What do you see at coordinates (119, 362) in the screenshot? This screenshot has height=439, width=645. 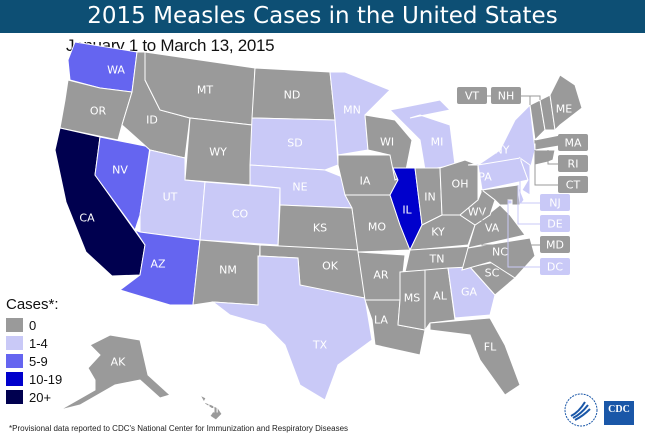 I see `state-label: AK` at bounding box center [119, 362].